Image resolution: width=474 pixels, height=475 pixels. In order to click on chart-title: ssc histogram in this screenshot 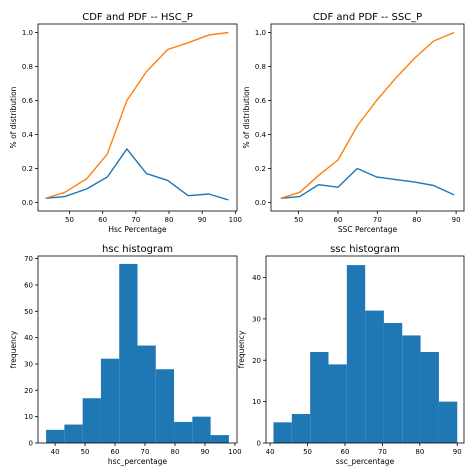, I will do `click(365, 249)`.